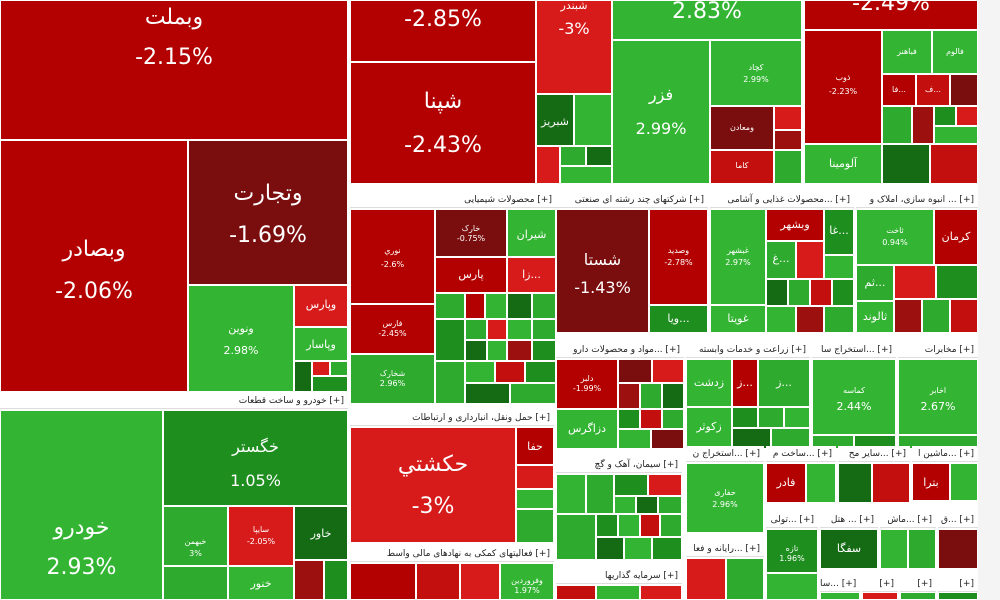  What do you see at coordinates (854, 397) in the screenshot?
I see `tile-kamase: کماسه 2.44%` at bounding box center [854, 397].